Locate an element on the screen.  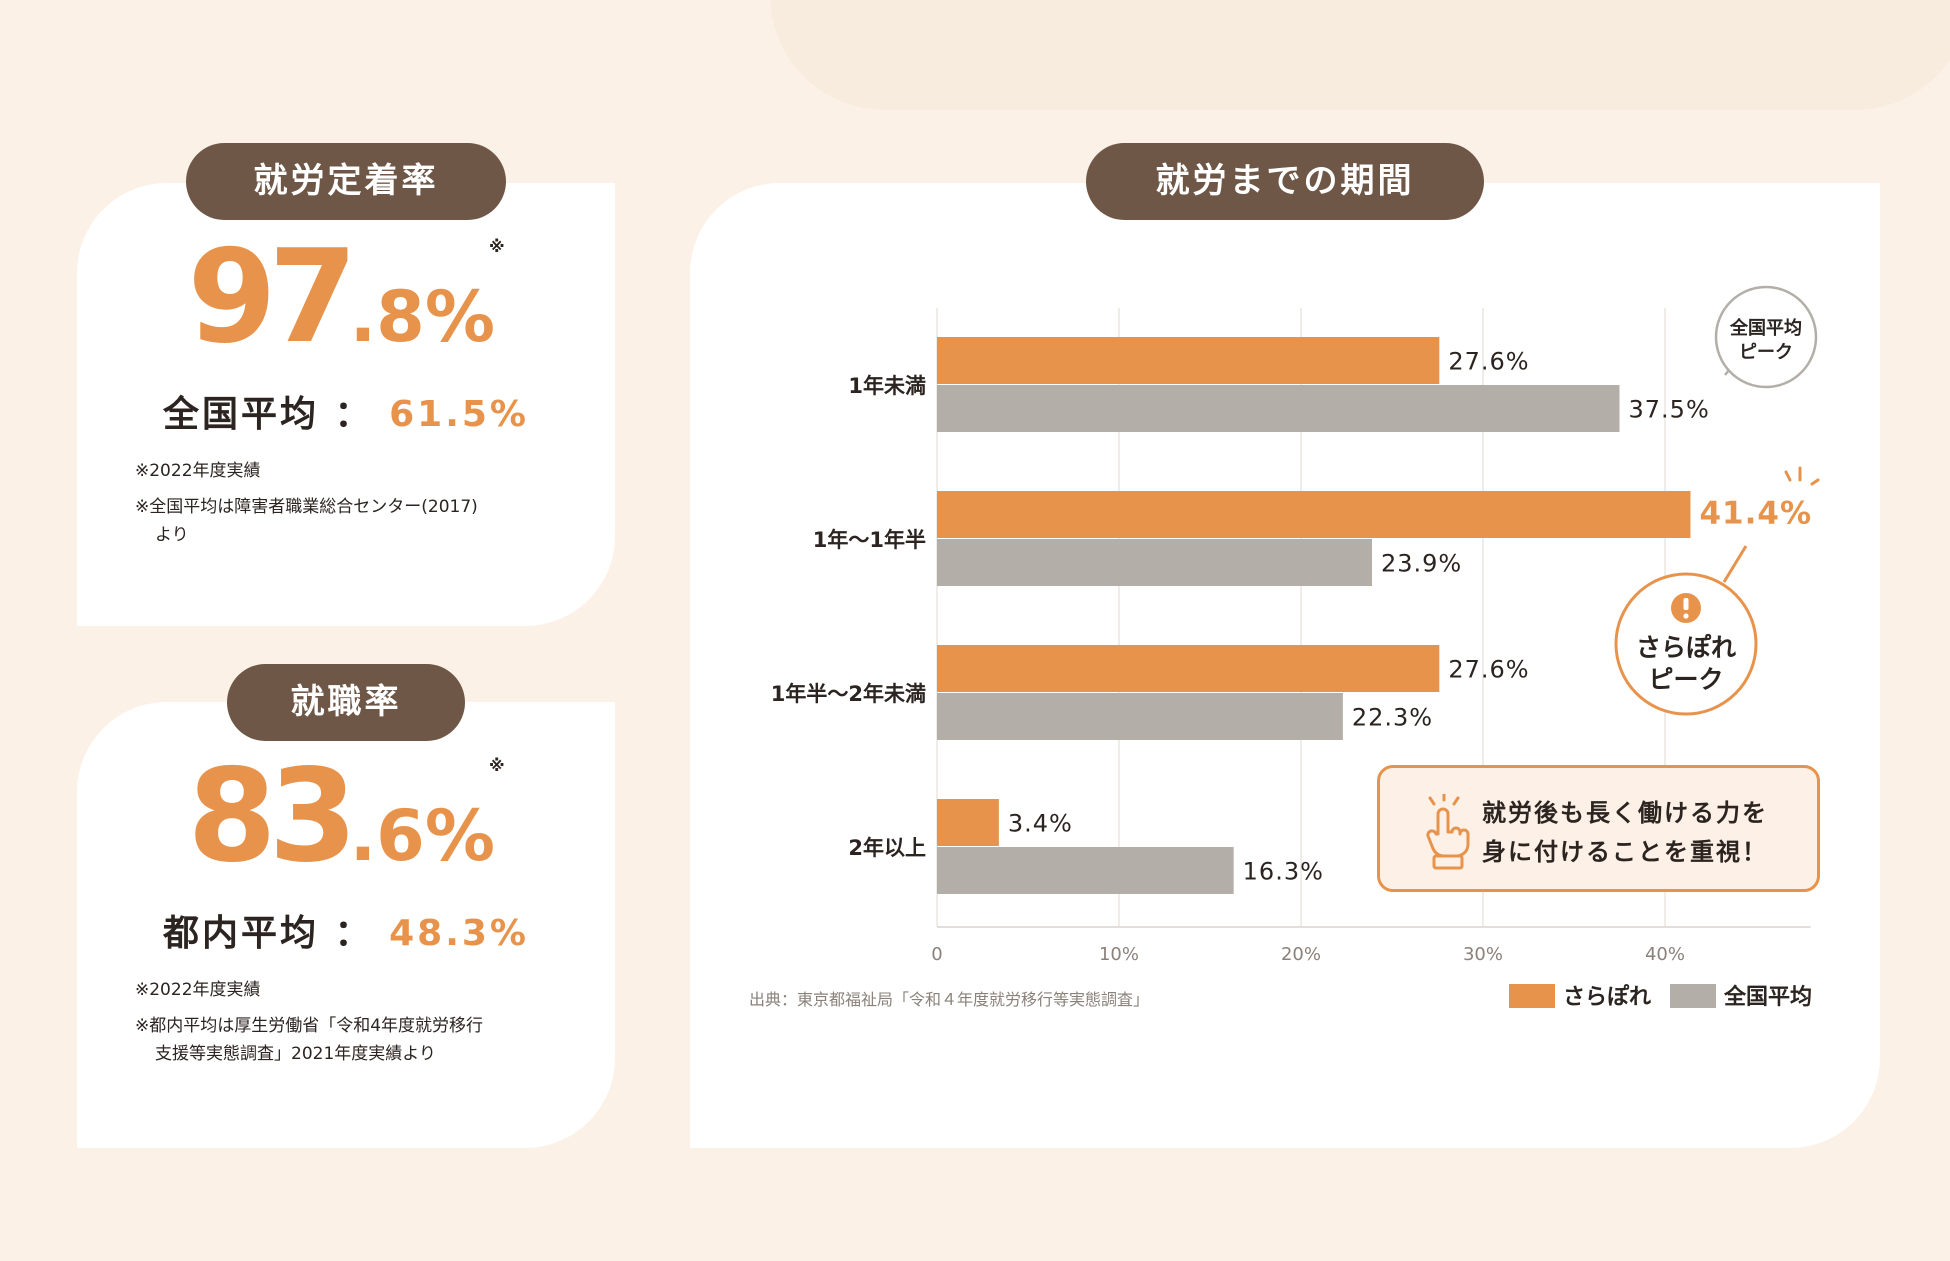
chart-legend: さらぽれ 全国平均 is located at coordinates (1660, 997).